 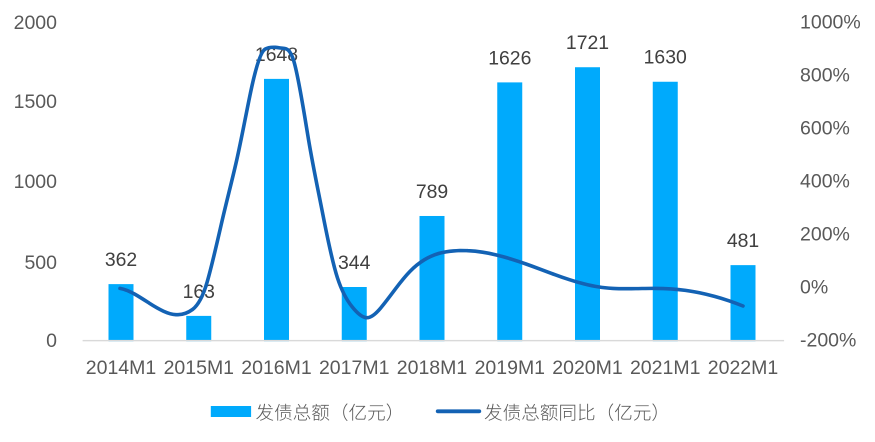 I want to click on svg-text: 1000, so click(x=36, y=182).